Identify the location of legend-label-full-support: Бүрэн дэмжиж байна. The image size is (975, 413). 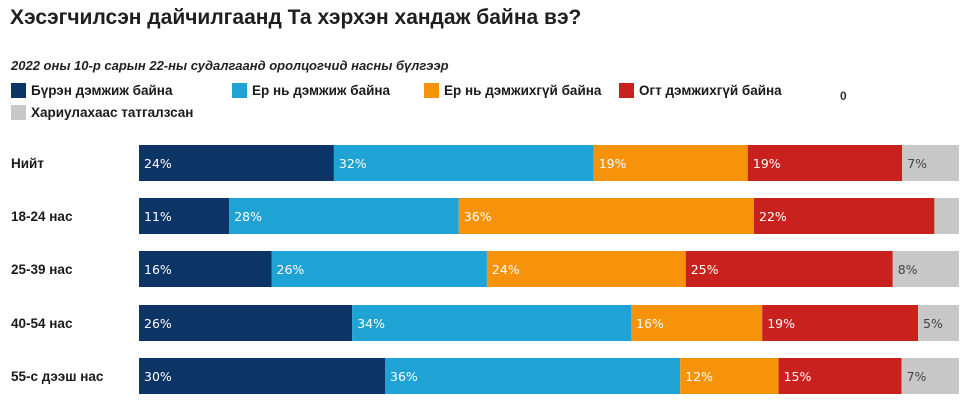
(102, 90).